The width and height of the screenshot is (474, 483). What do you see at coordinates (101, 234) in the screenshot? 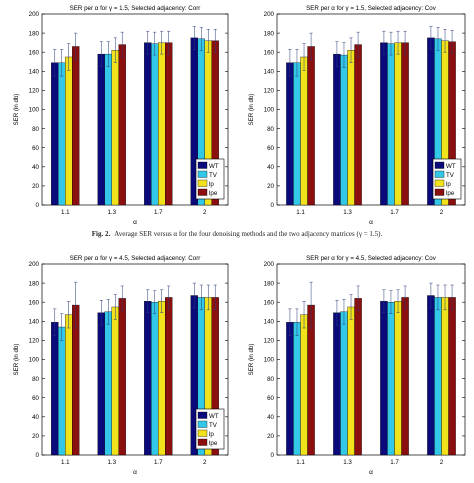
I see `figure-caption-label: Fig. 2.` at bounding box center [101, 234].